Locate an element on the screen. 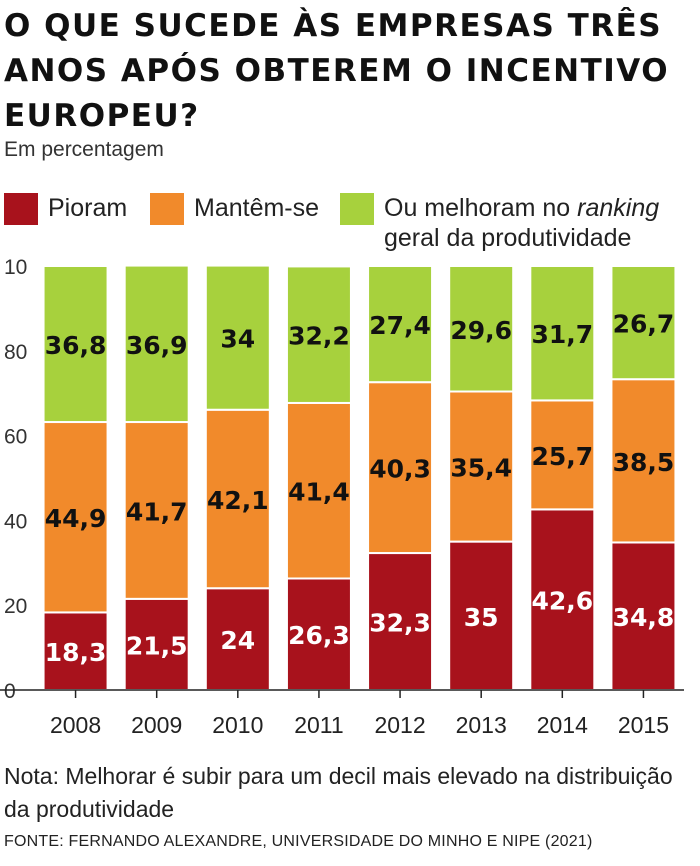  bar-mantem-2013 is located at coordinates (481, 466).